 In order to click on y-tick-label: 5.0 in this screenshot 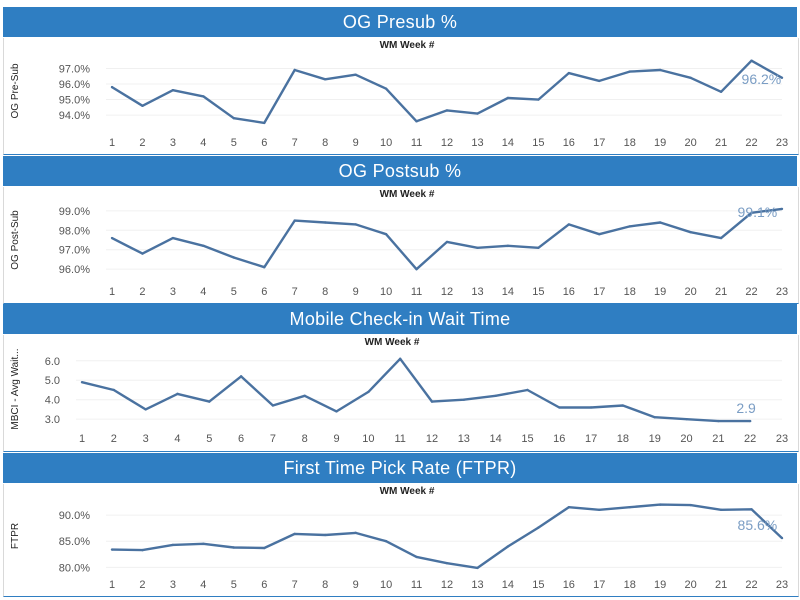, I will do `click(52, 381)`.